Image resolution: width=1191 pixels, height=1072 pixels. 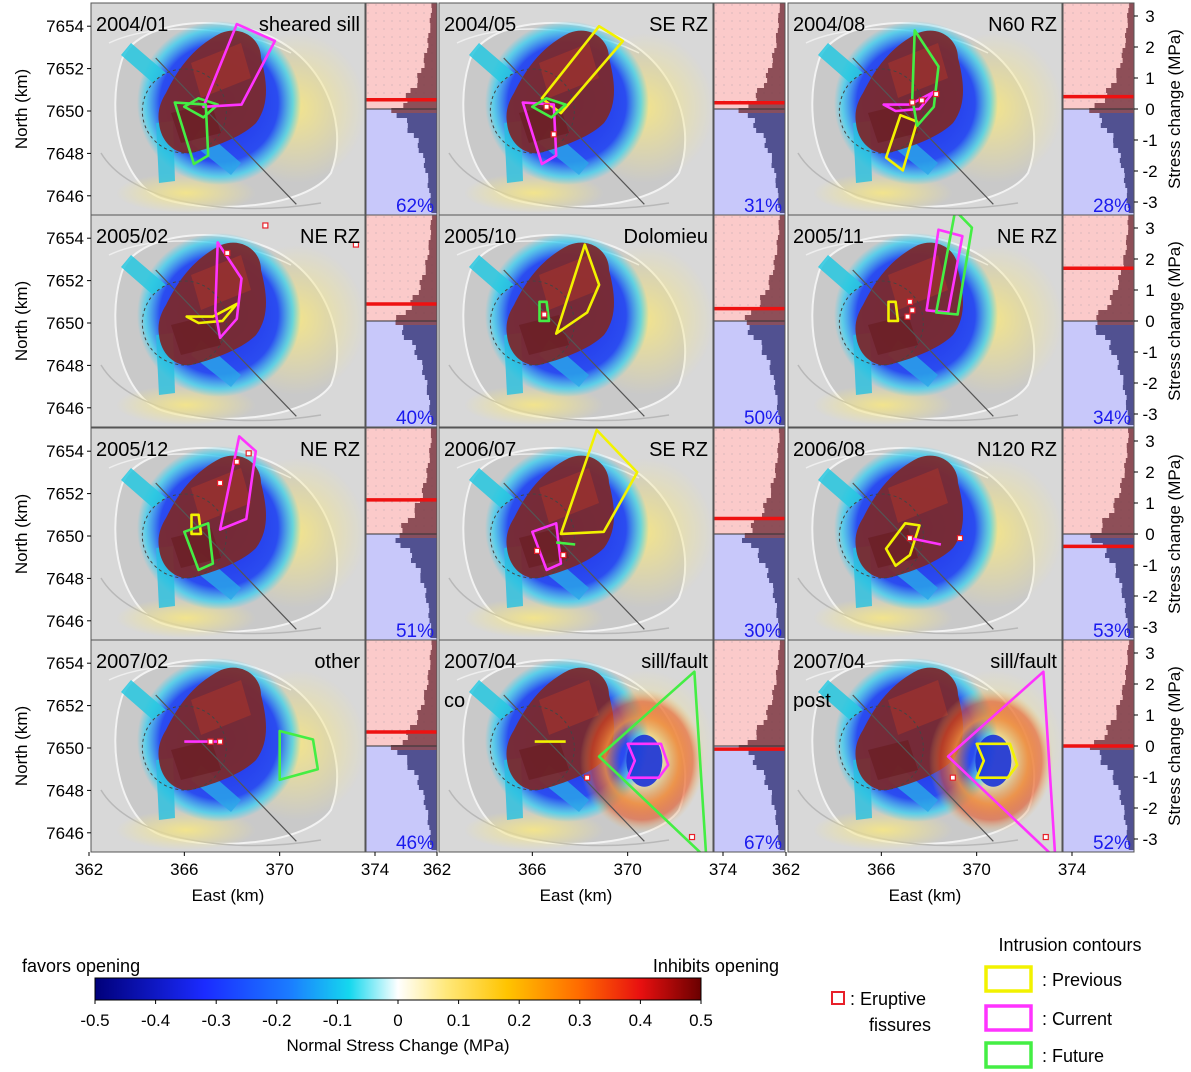 What do you see at coordinates (65, 69) in the screenshot?
I see `north-tick-label: 7652` at bounding box center [65, 69].